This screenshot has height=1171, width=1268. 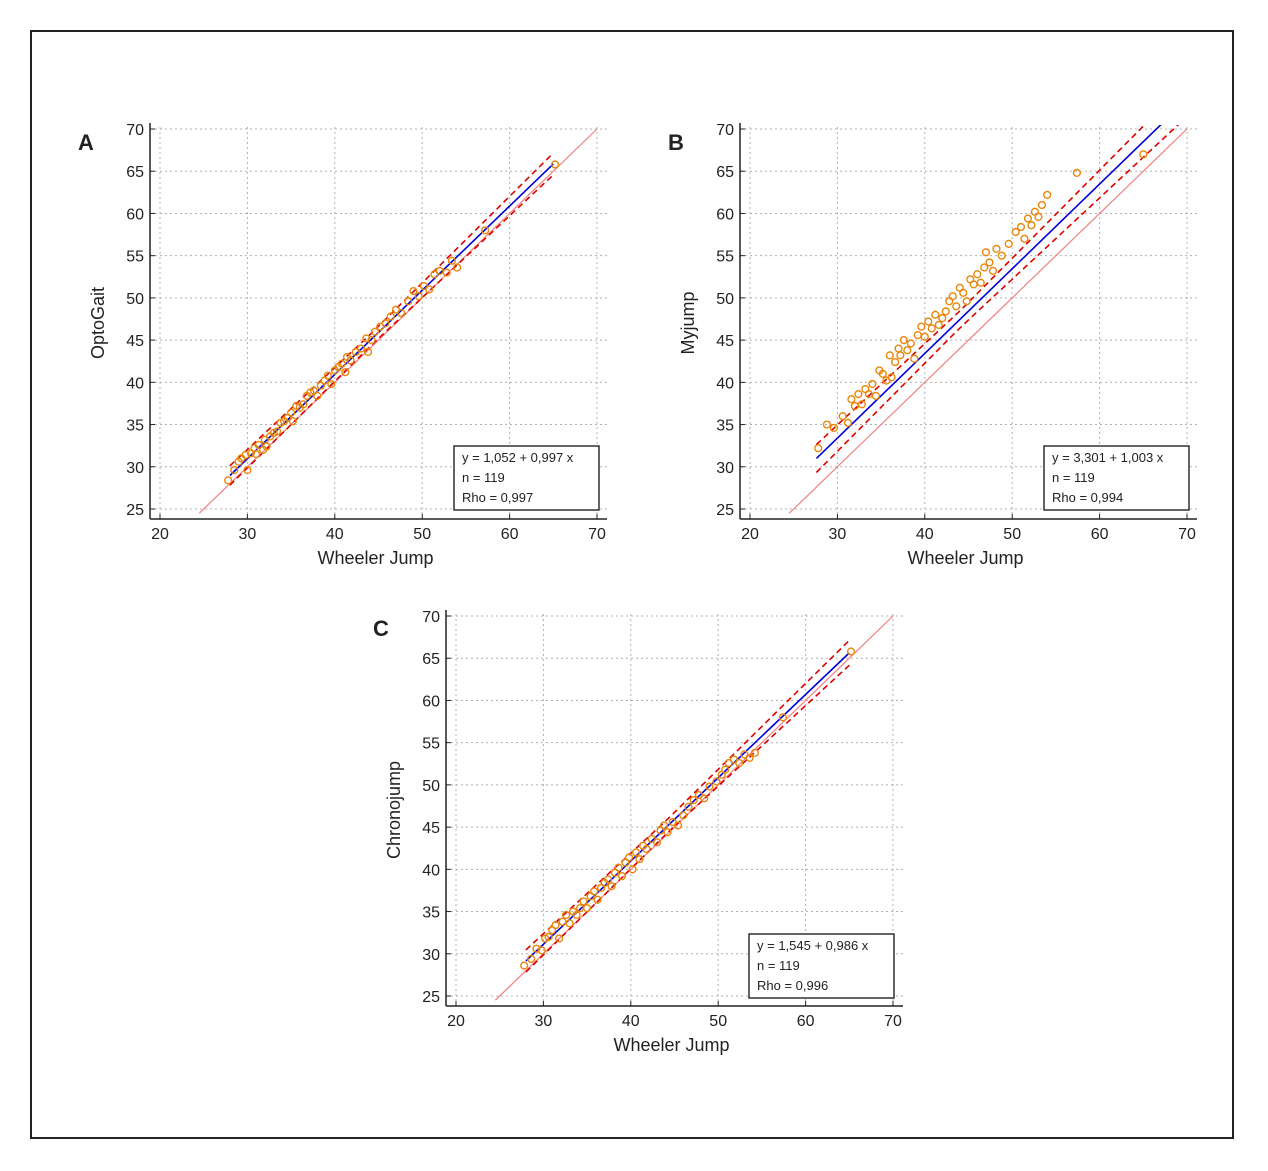 What do you see at coordinates (86, 142) in the screenshot?
I see `panel-label: A` at bounding box center [86, 142].